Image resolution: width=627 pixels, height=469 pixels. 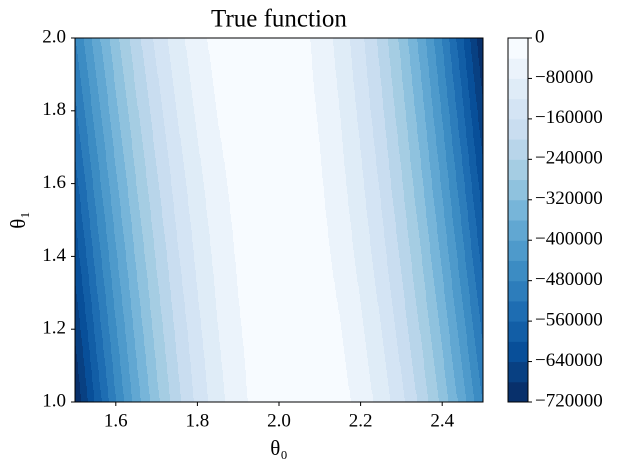 What do you see at coordinates (518, 210) in the screenshot?
I see `colorbar-band` at bounding box center [518, 210].